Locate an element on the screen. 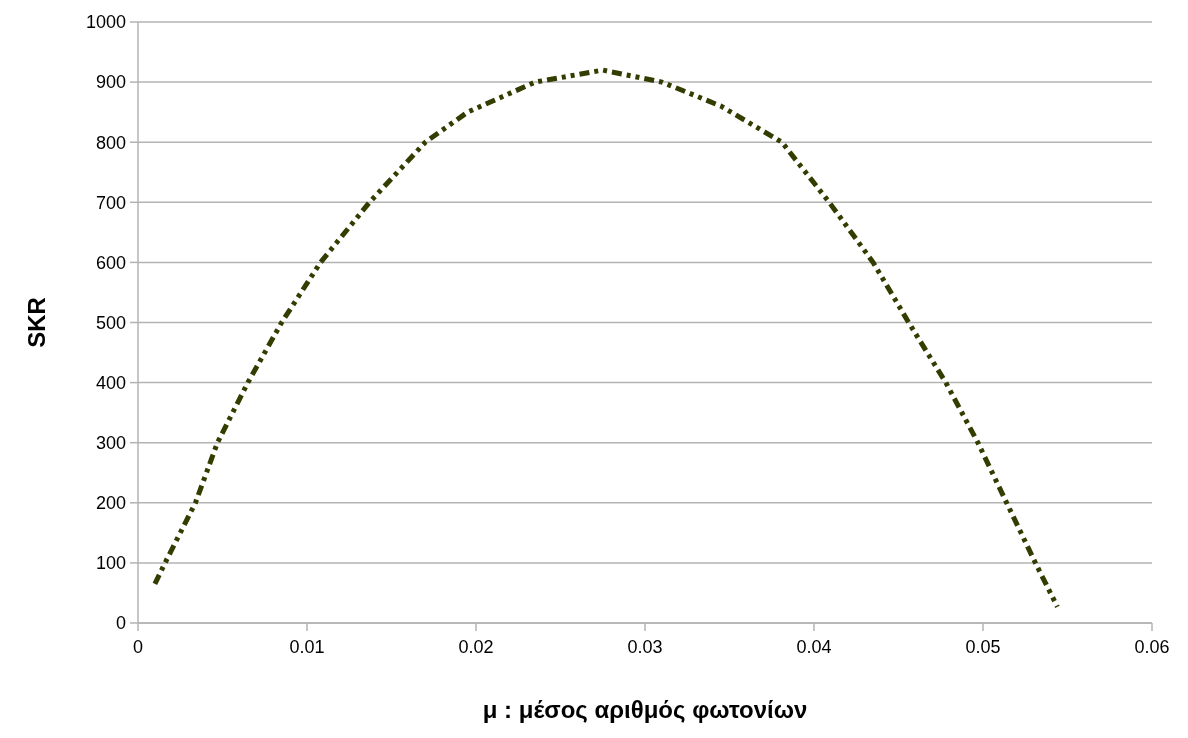 The image size is (1188, 738). x-axis-title: μ : μέσος αριθμός φωτονίων is located at coordinates (645, 709).